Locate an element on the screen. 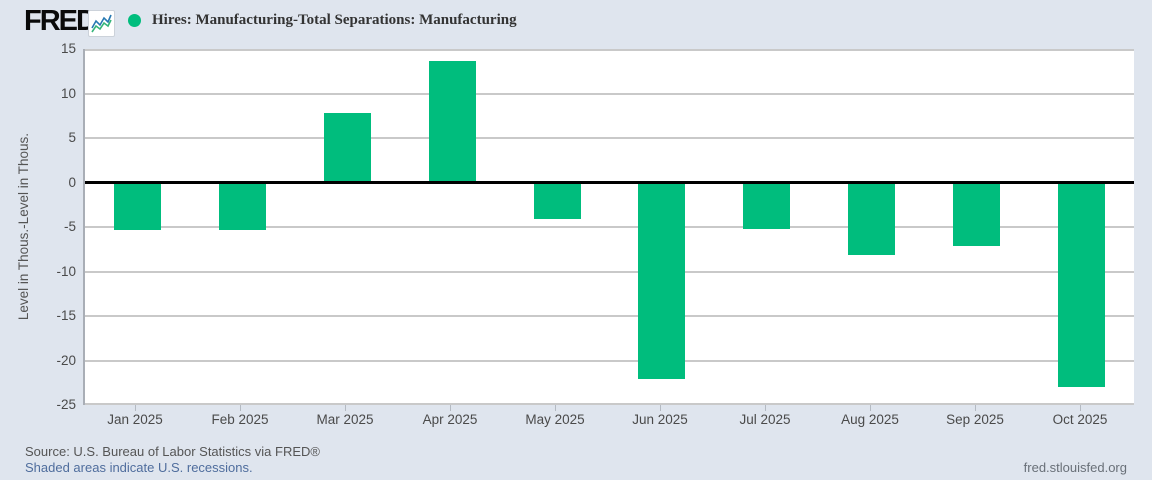  gridline--5 is located at coordinates (609, 227).